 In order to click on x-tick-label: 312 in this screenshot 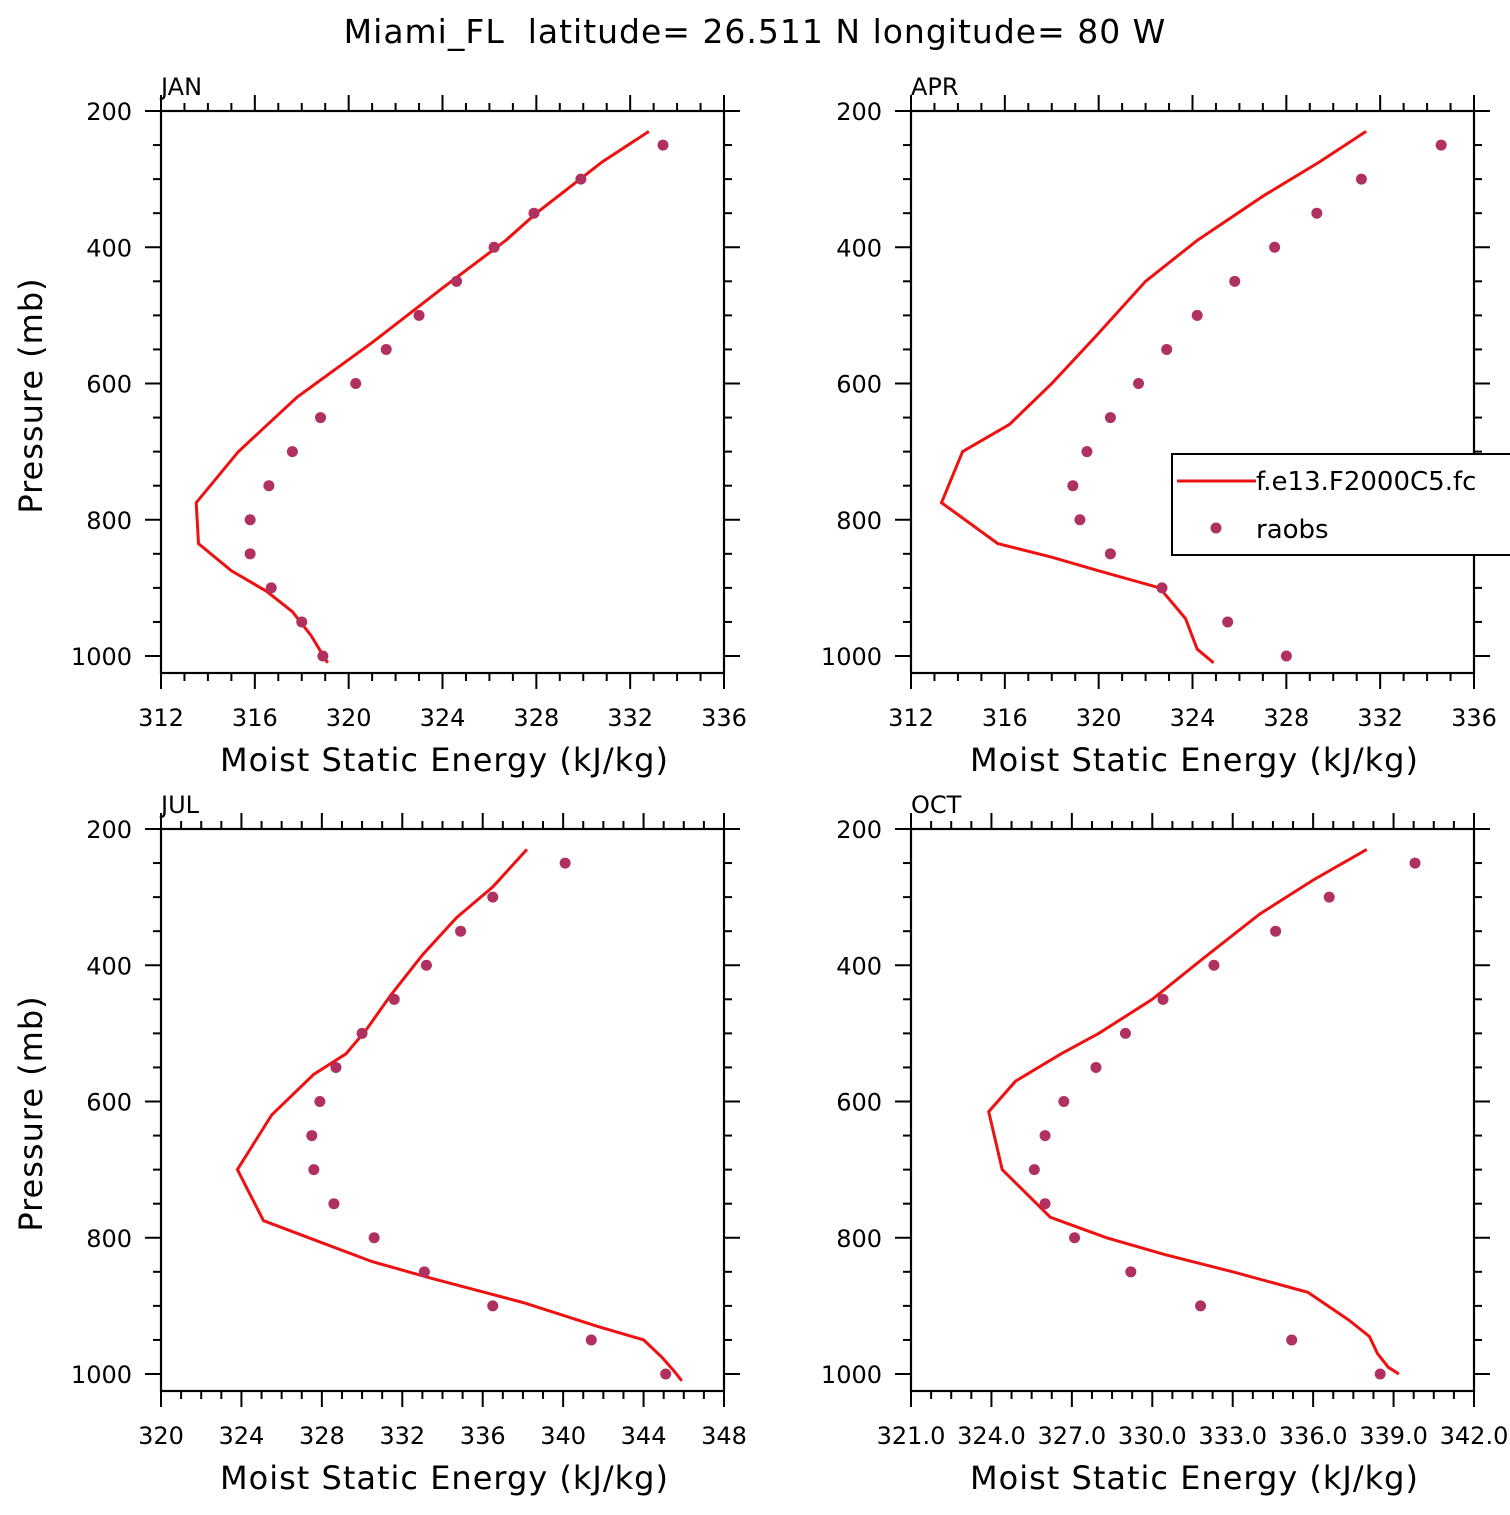, I will do `click(161, 718)`.